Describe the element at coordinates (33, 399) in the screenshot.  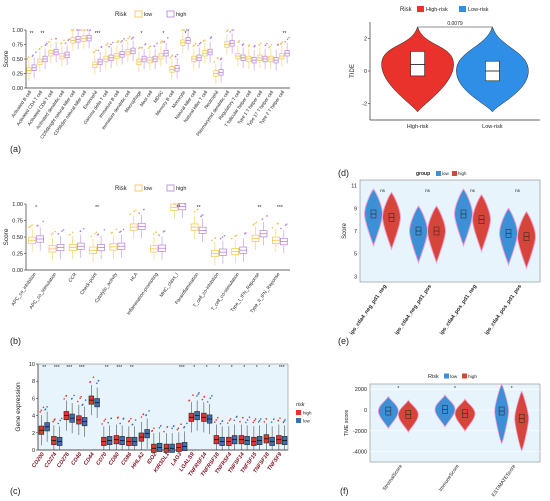
I see `y-tick-label: 6` at that location.